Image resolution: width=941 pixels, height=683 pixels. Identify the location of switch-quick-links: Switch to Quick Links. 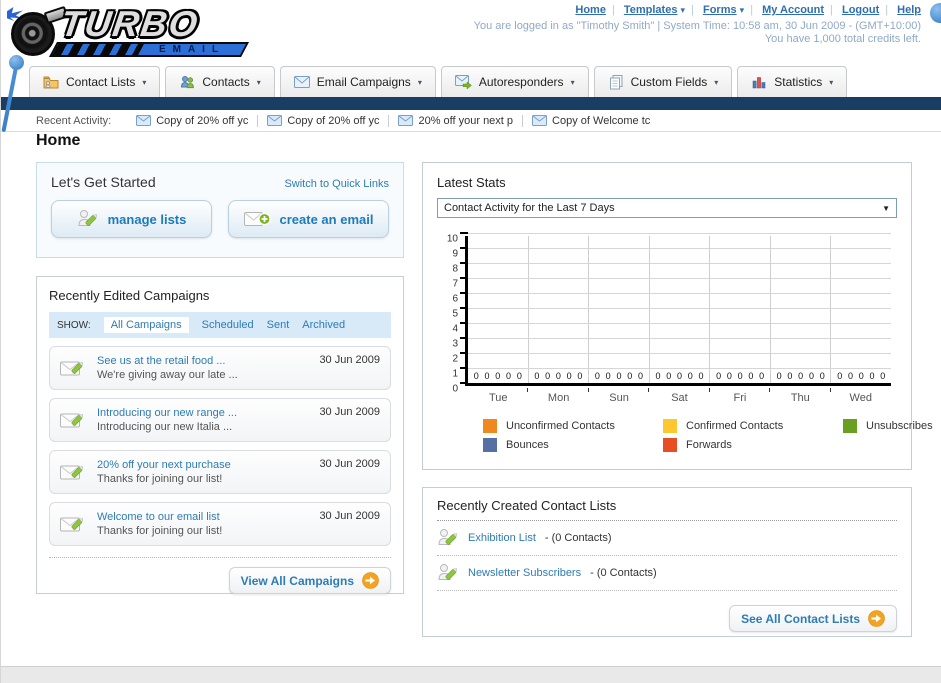
(336, 184).